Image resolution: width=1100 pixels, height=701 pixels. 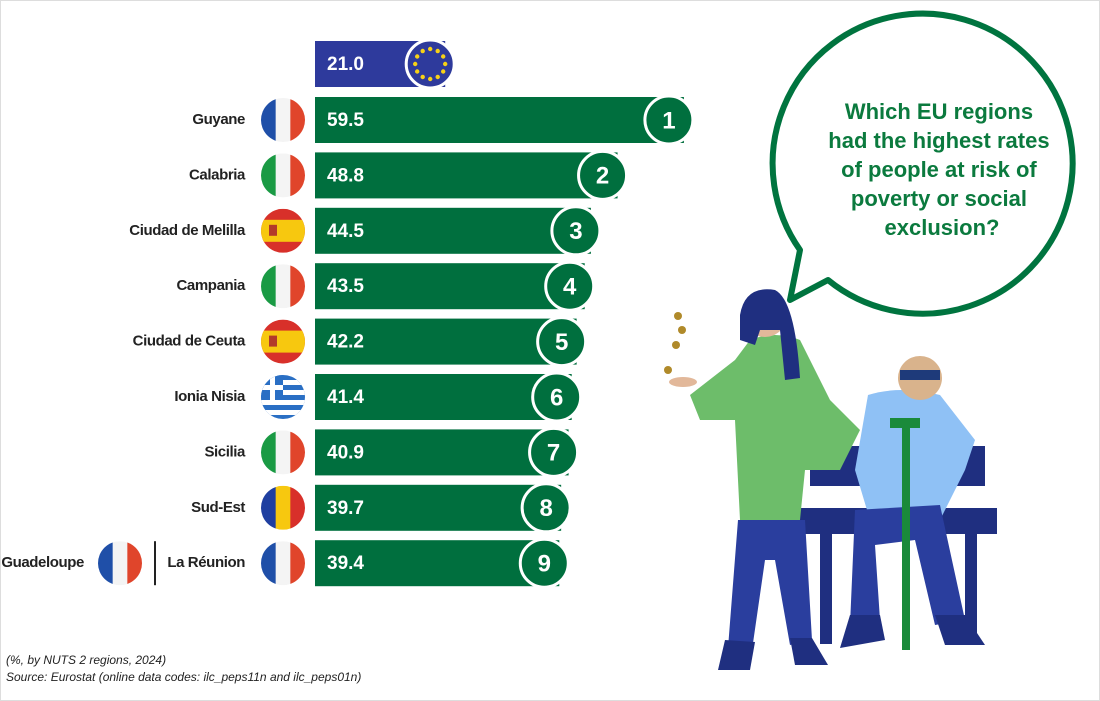 I want to click on value-label: 39.4, so click(x=345, y=563).